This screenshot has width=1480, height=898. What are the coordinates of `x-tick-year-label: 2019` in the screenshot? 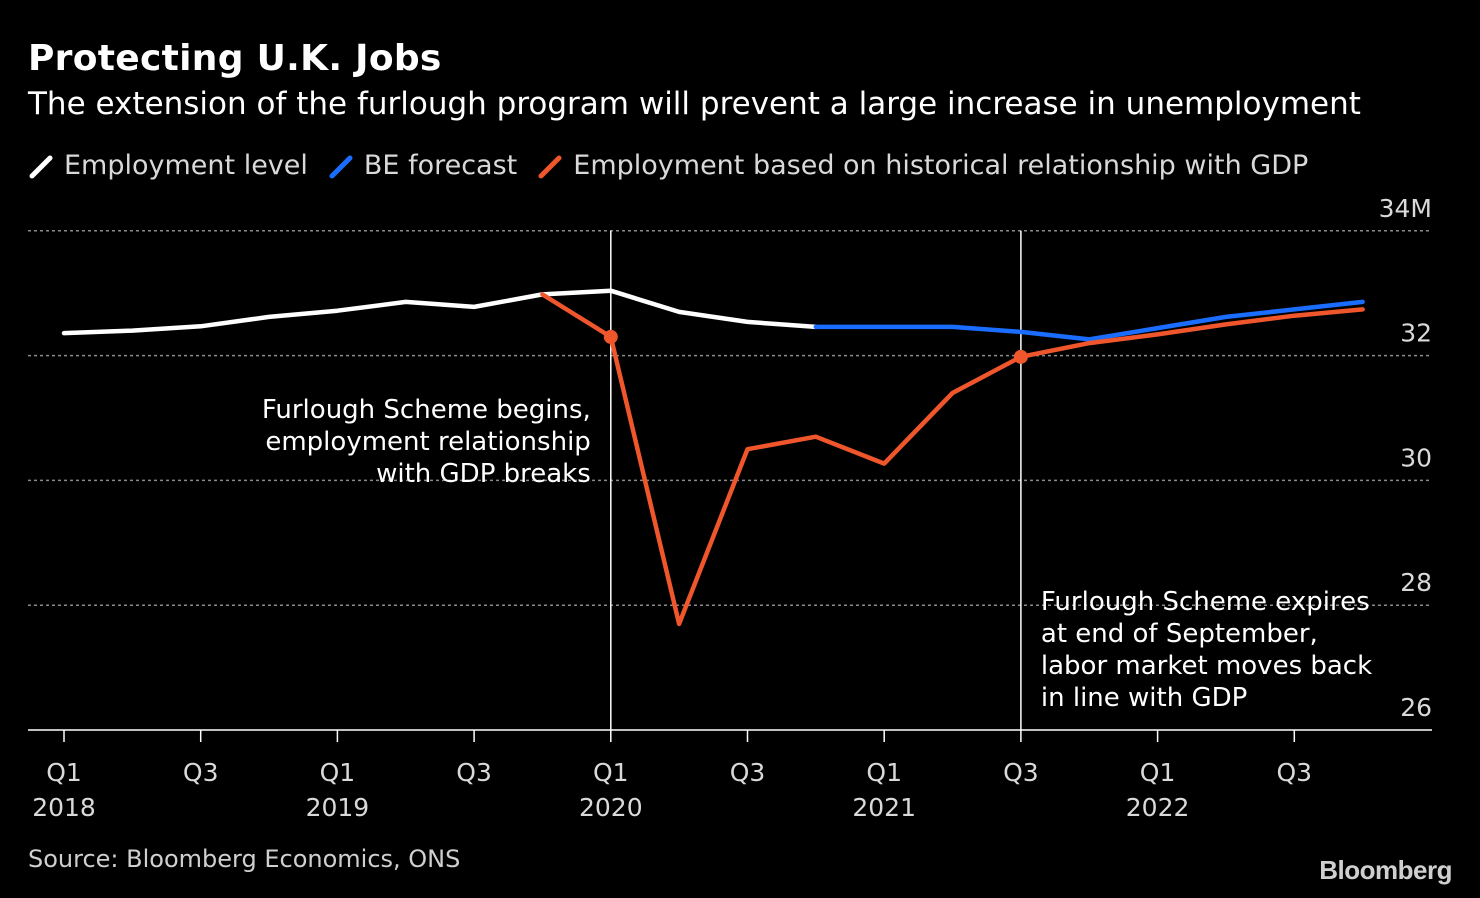 It's located at (338, 807).